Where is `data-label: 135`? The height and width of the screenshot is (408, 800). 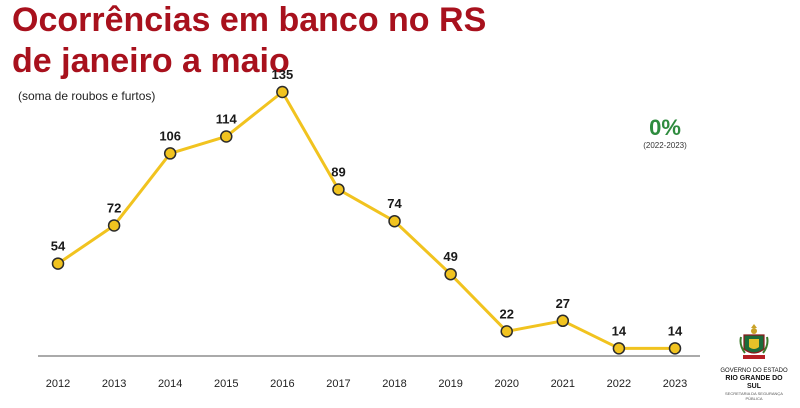
data-label: 135 is located at coordinates (283, 74).